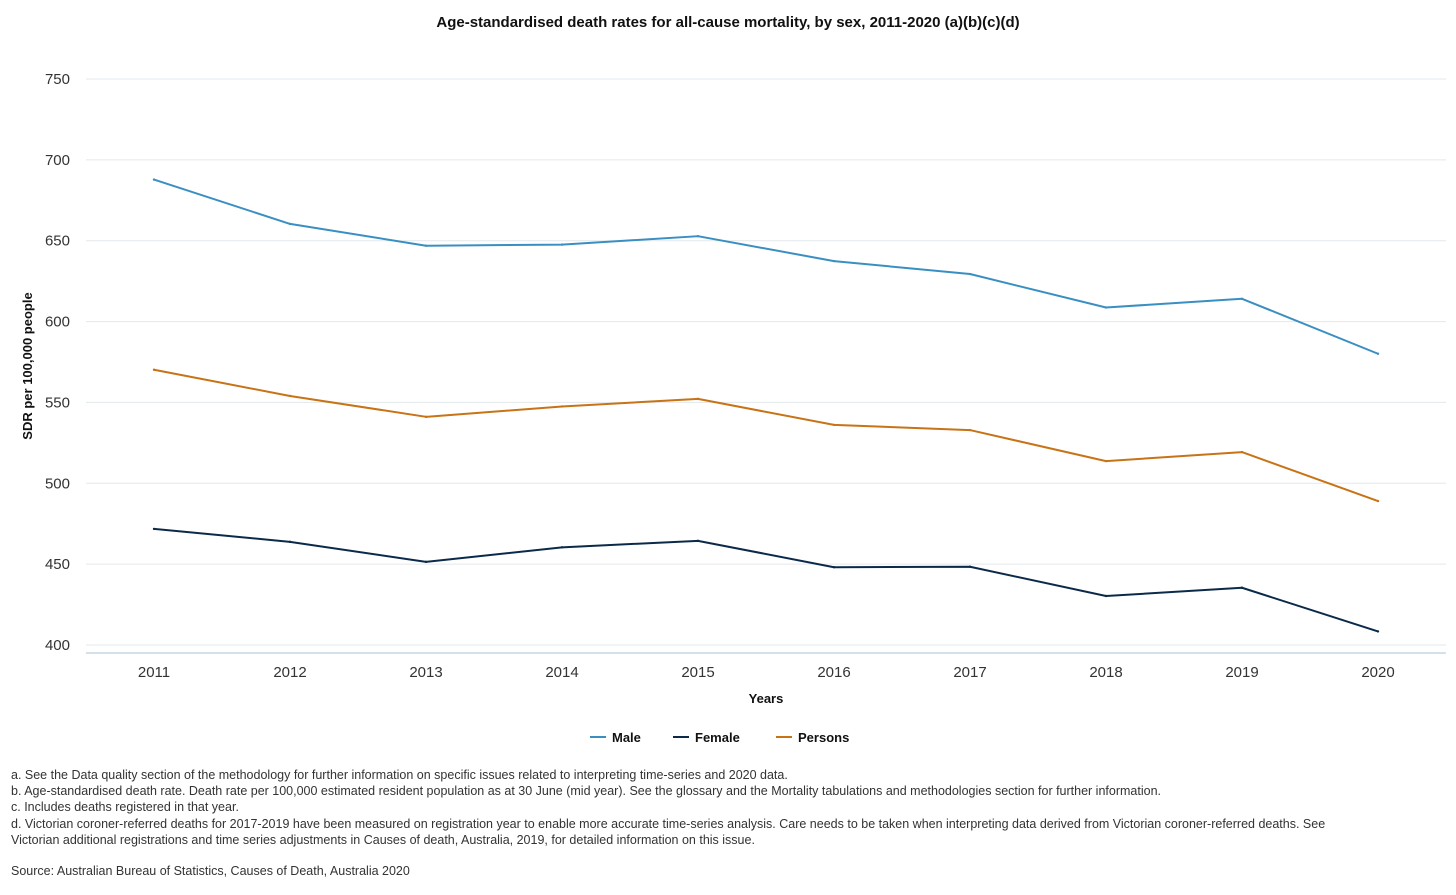 Image resolution: width=1456 pixels, height=895 pixels. What do you see at coordinates (57, 322) in the screenshot?
I see `y-tick-label: 600` at bounding box center [57, 322].